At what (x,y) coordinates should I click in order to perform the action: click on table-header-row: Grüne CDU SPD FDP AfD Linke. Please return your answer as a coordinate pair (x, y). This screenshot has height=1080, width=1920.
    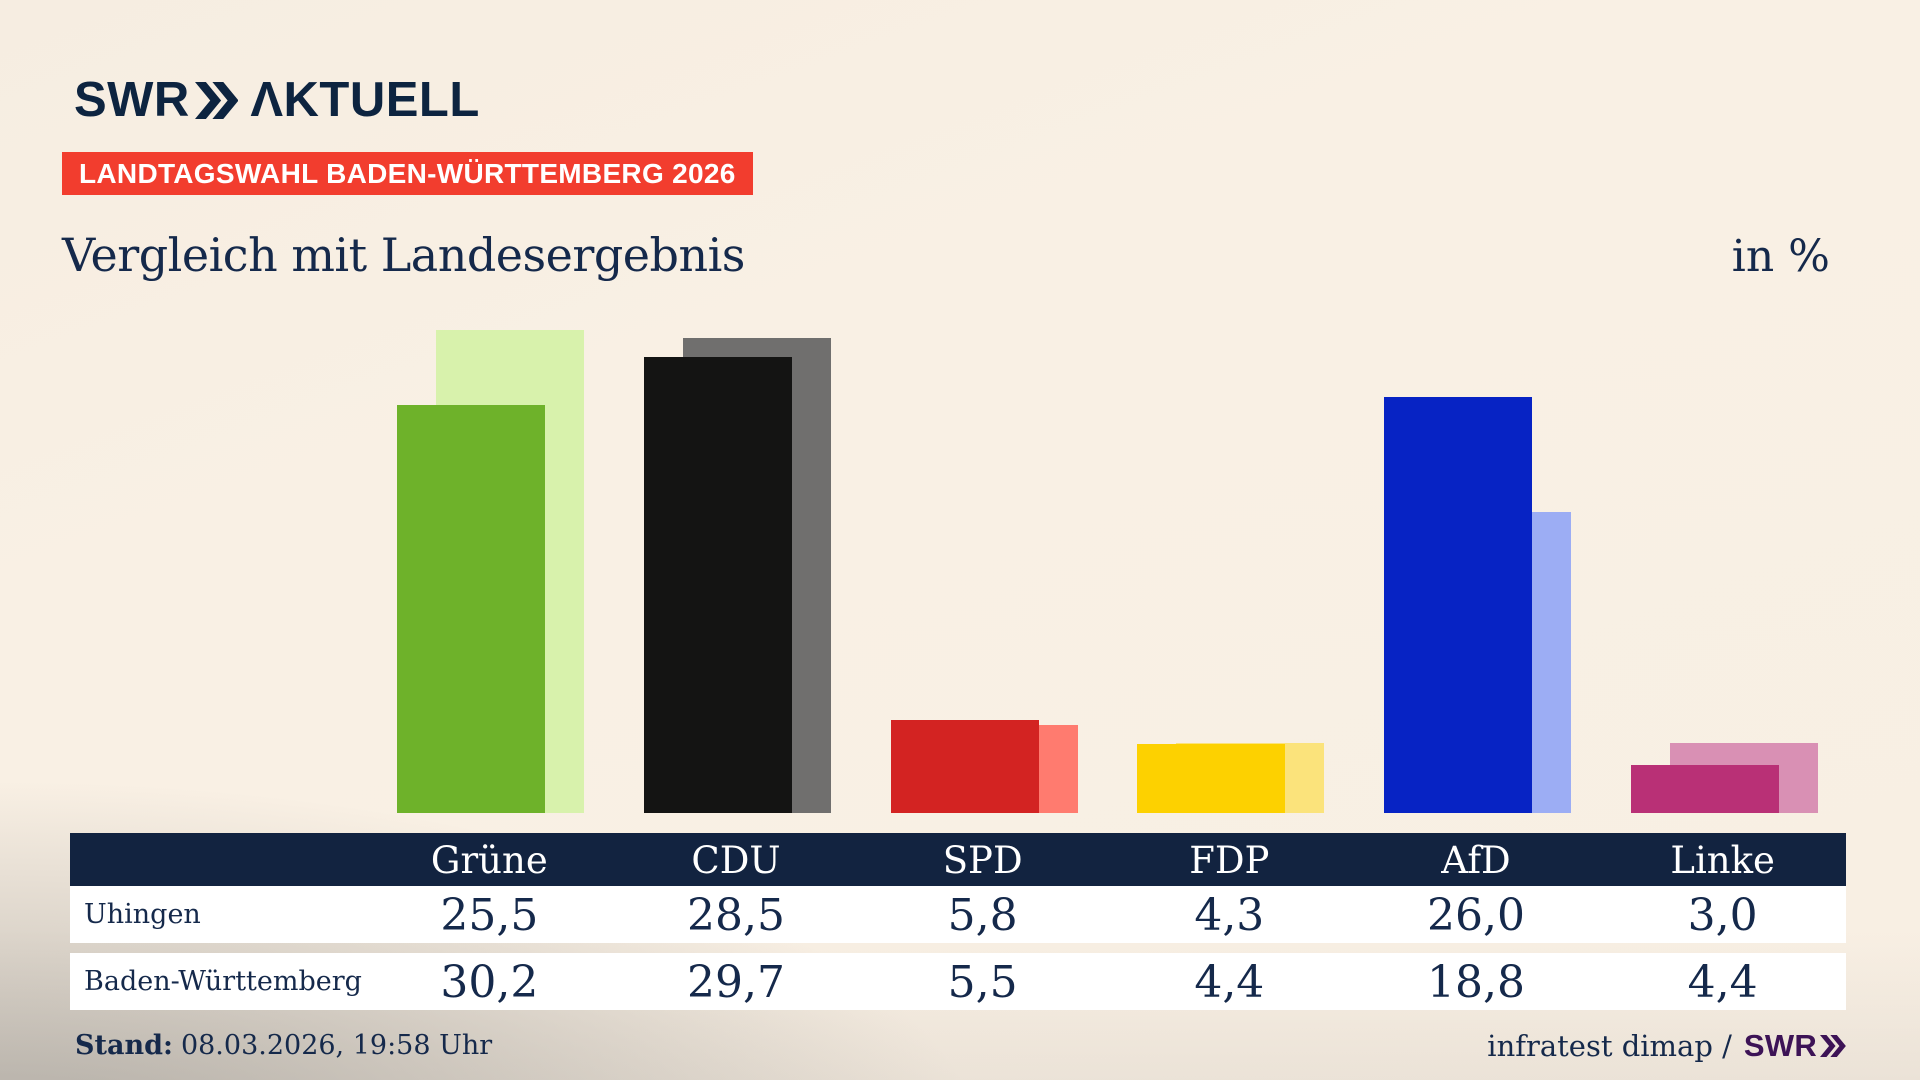
    Looking at the image, I should click on (958, 859).